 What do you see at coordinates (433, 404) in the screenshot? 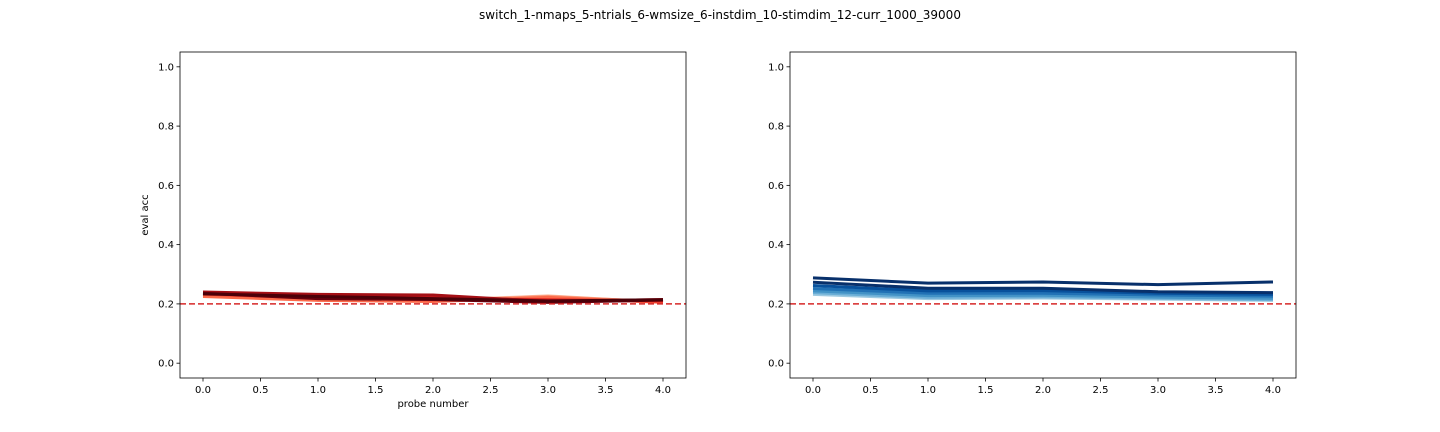
I see `x-axis-label: probe number` at bounding box center [433, 404].